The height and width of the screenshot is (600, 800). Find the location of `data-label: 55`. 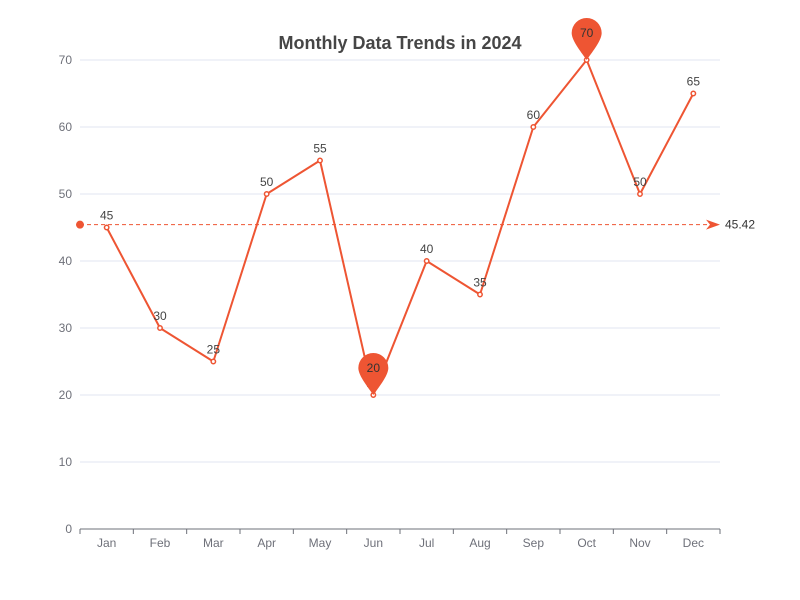

data-label: 55 is located at coordinates (320, 149).